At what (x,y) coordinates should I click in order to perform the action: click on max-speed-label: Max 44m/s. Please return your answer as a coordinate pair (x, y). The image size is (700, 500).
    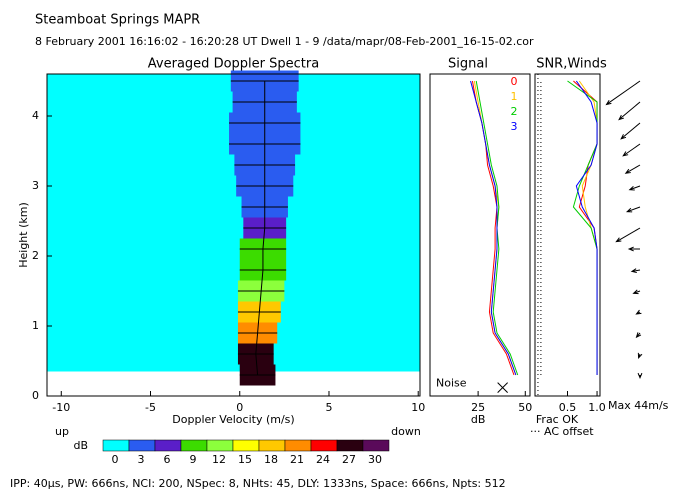
    Looking at the image, I should click on (638, 405).